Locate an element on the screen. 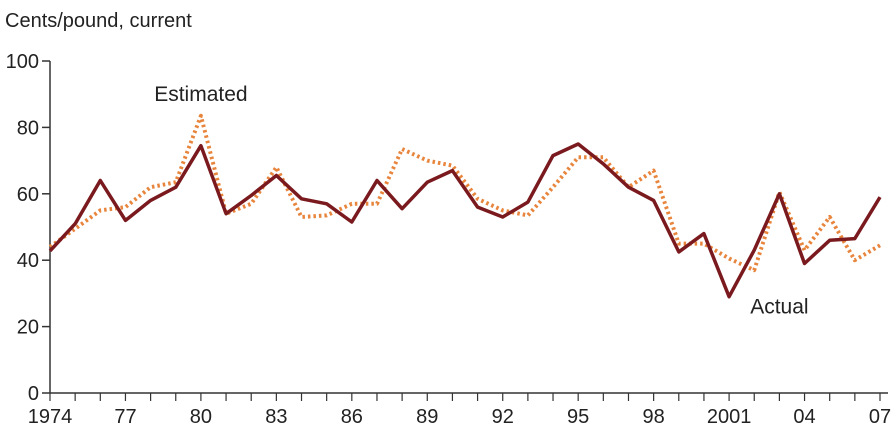 The width and height of the screenshot is (895, 434). y-tick-label: 0 is located at coordinates (33, 394).